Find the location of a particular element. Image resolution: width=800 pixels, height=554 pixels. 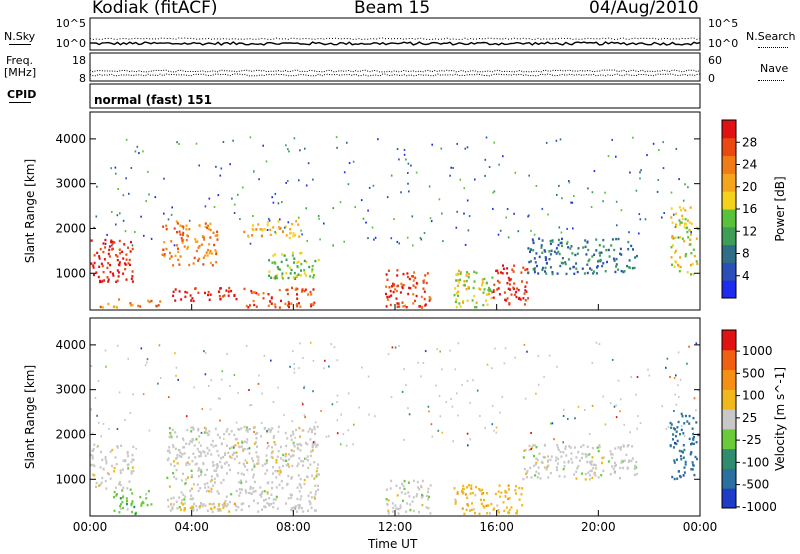

nsky-tick-high: 10^5 is located at coordinates (71, 23).